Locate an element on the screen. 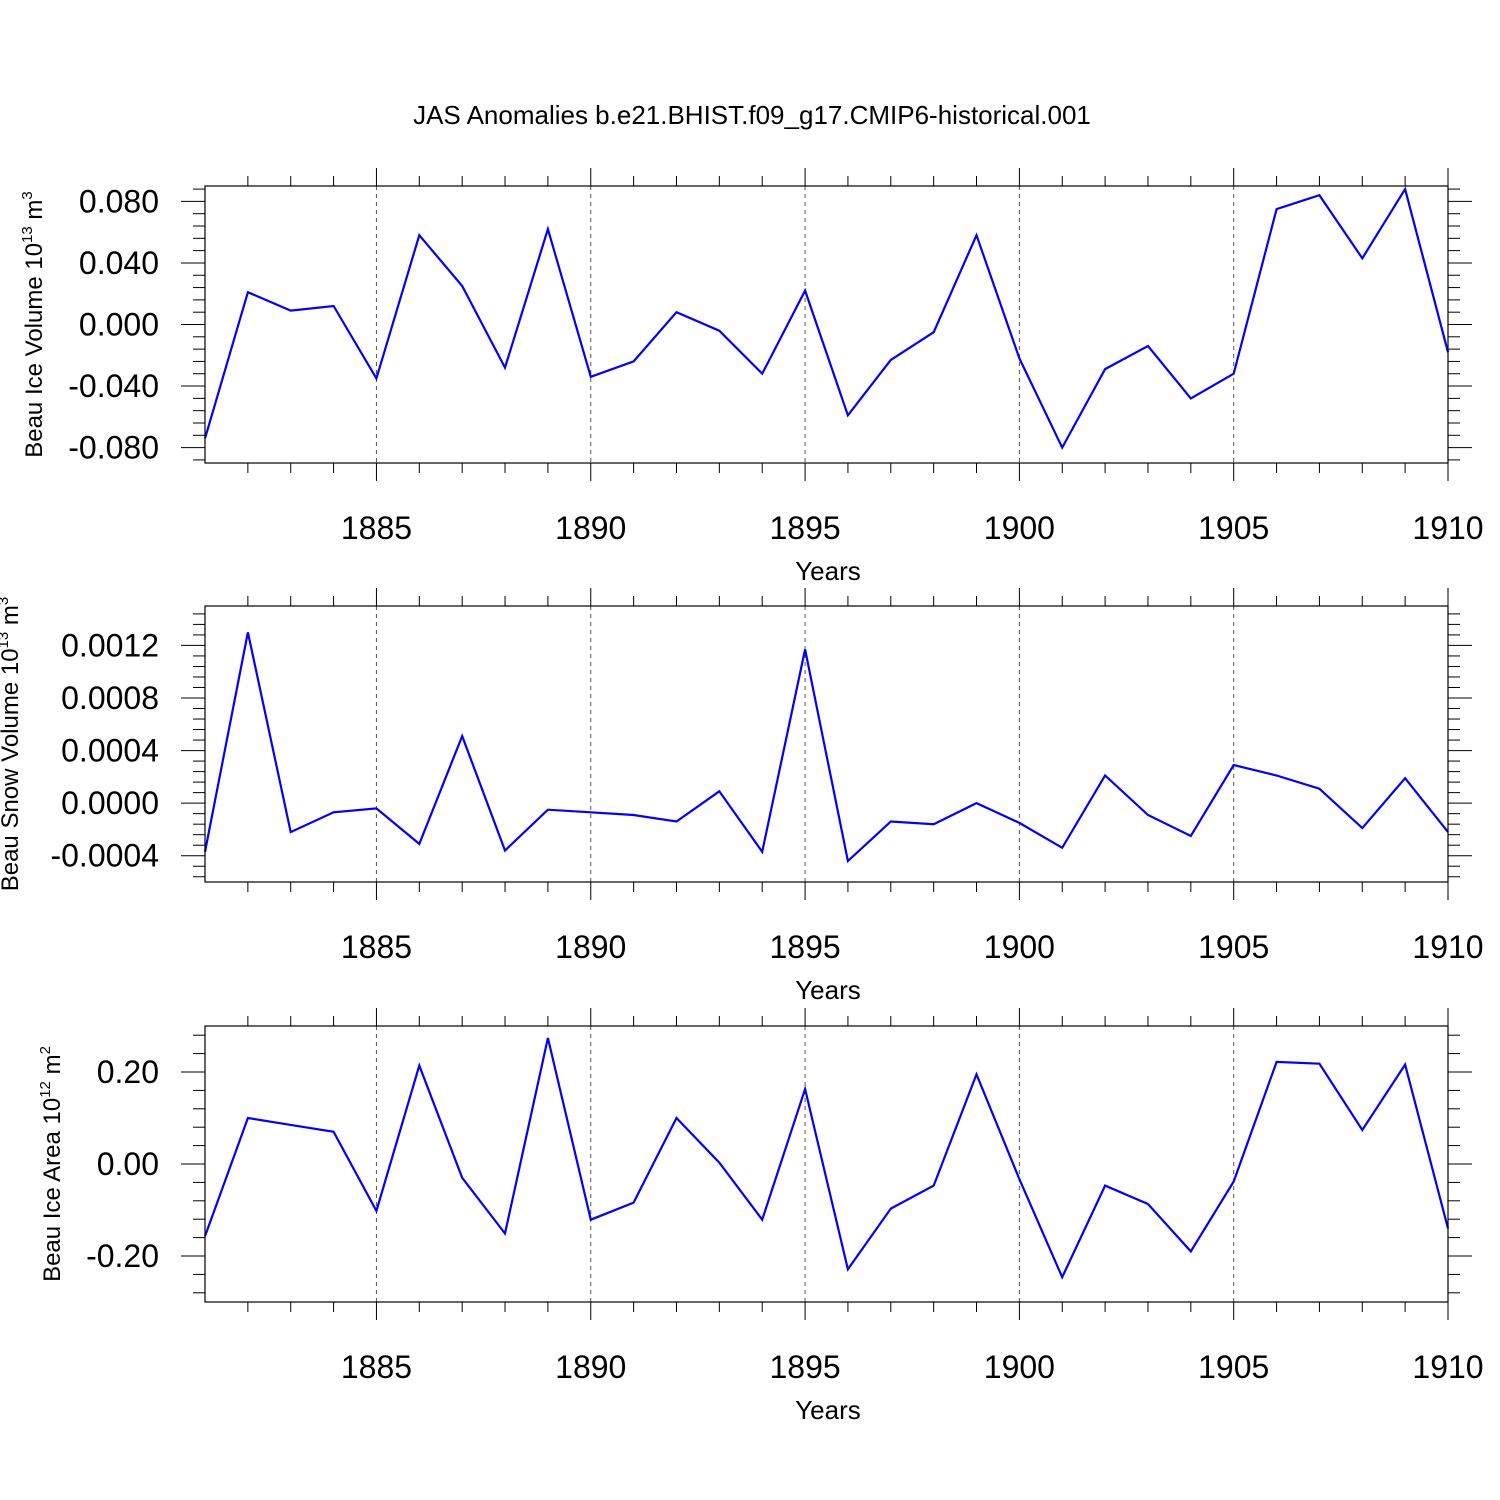  y-axis-title: Beau Ice Volume 1013 m3 is located at coordinates (33, 324).